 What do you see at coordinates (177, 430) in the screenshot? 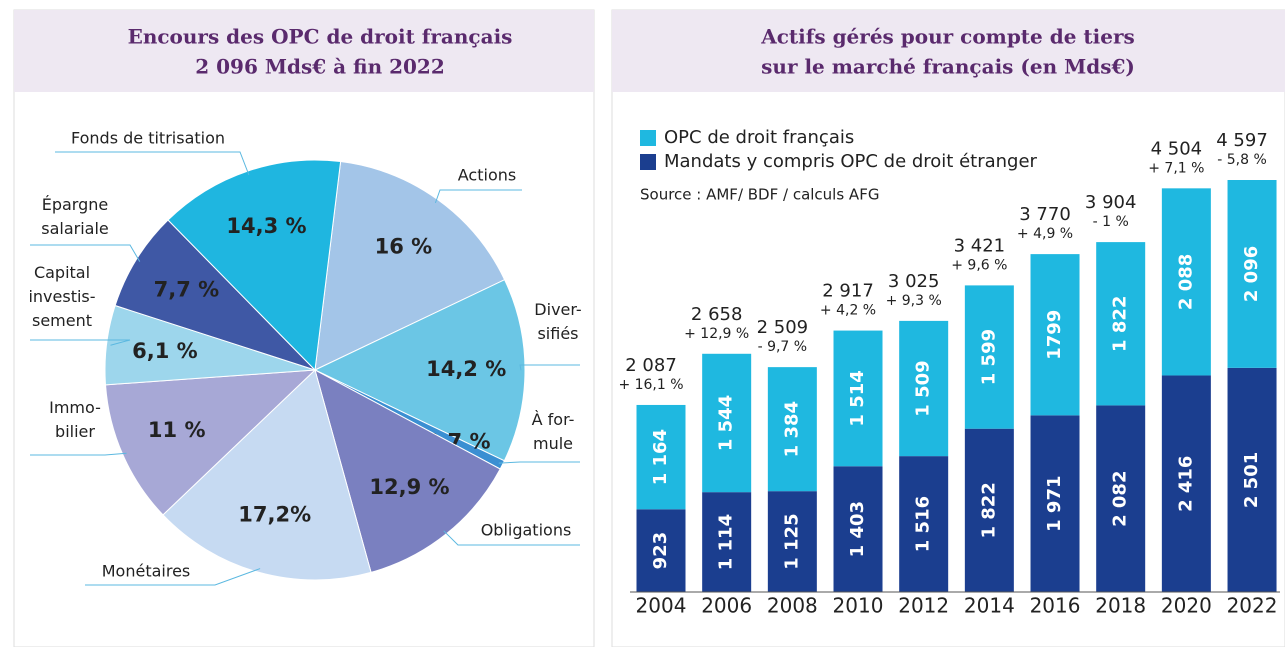
I see `slice-value-label: 11 %` at bounding box center [177, 430].